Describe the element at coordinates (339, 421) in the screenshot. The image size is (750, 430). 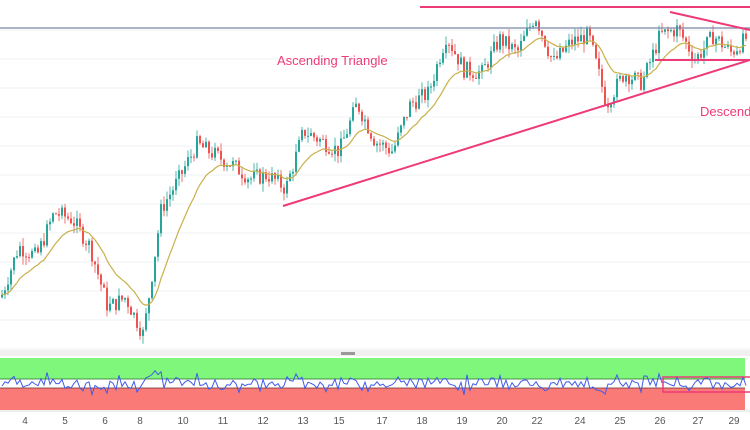
I see `x-tick-label: 15` at that location.